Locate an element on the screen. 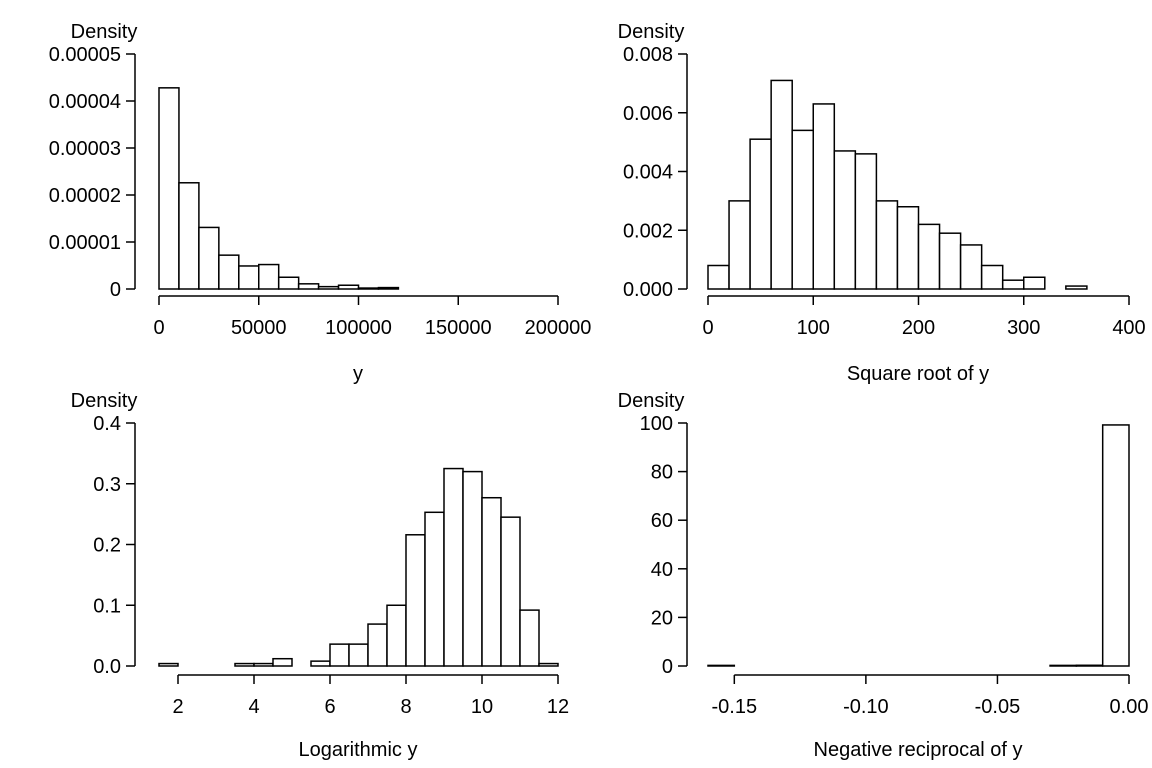 The width and height of the screenshot is (1152, 768). x-tick-label: 400 is located at coordinates (1128, 328).